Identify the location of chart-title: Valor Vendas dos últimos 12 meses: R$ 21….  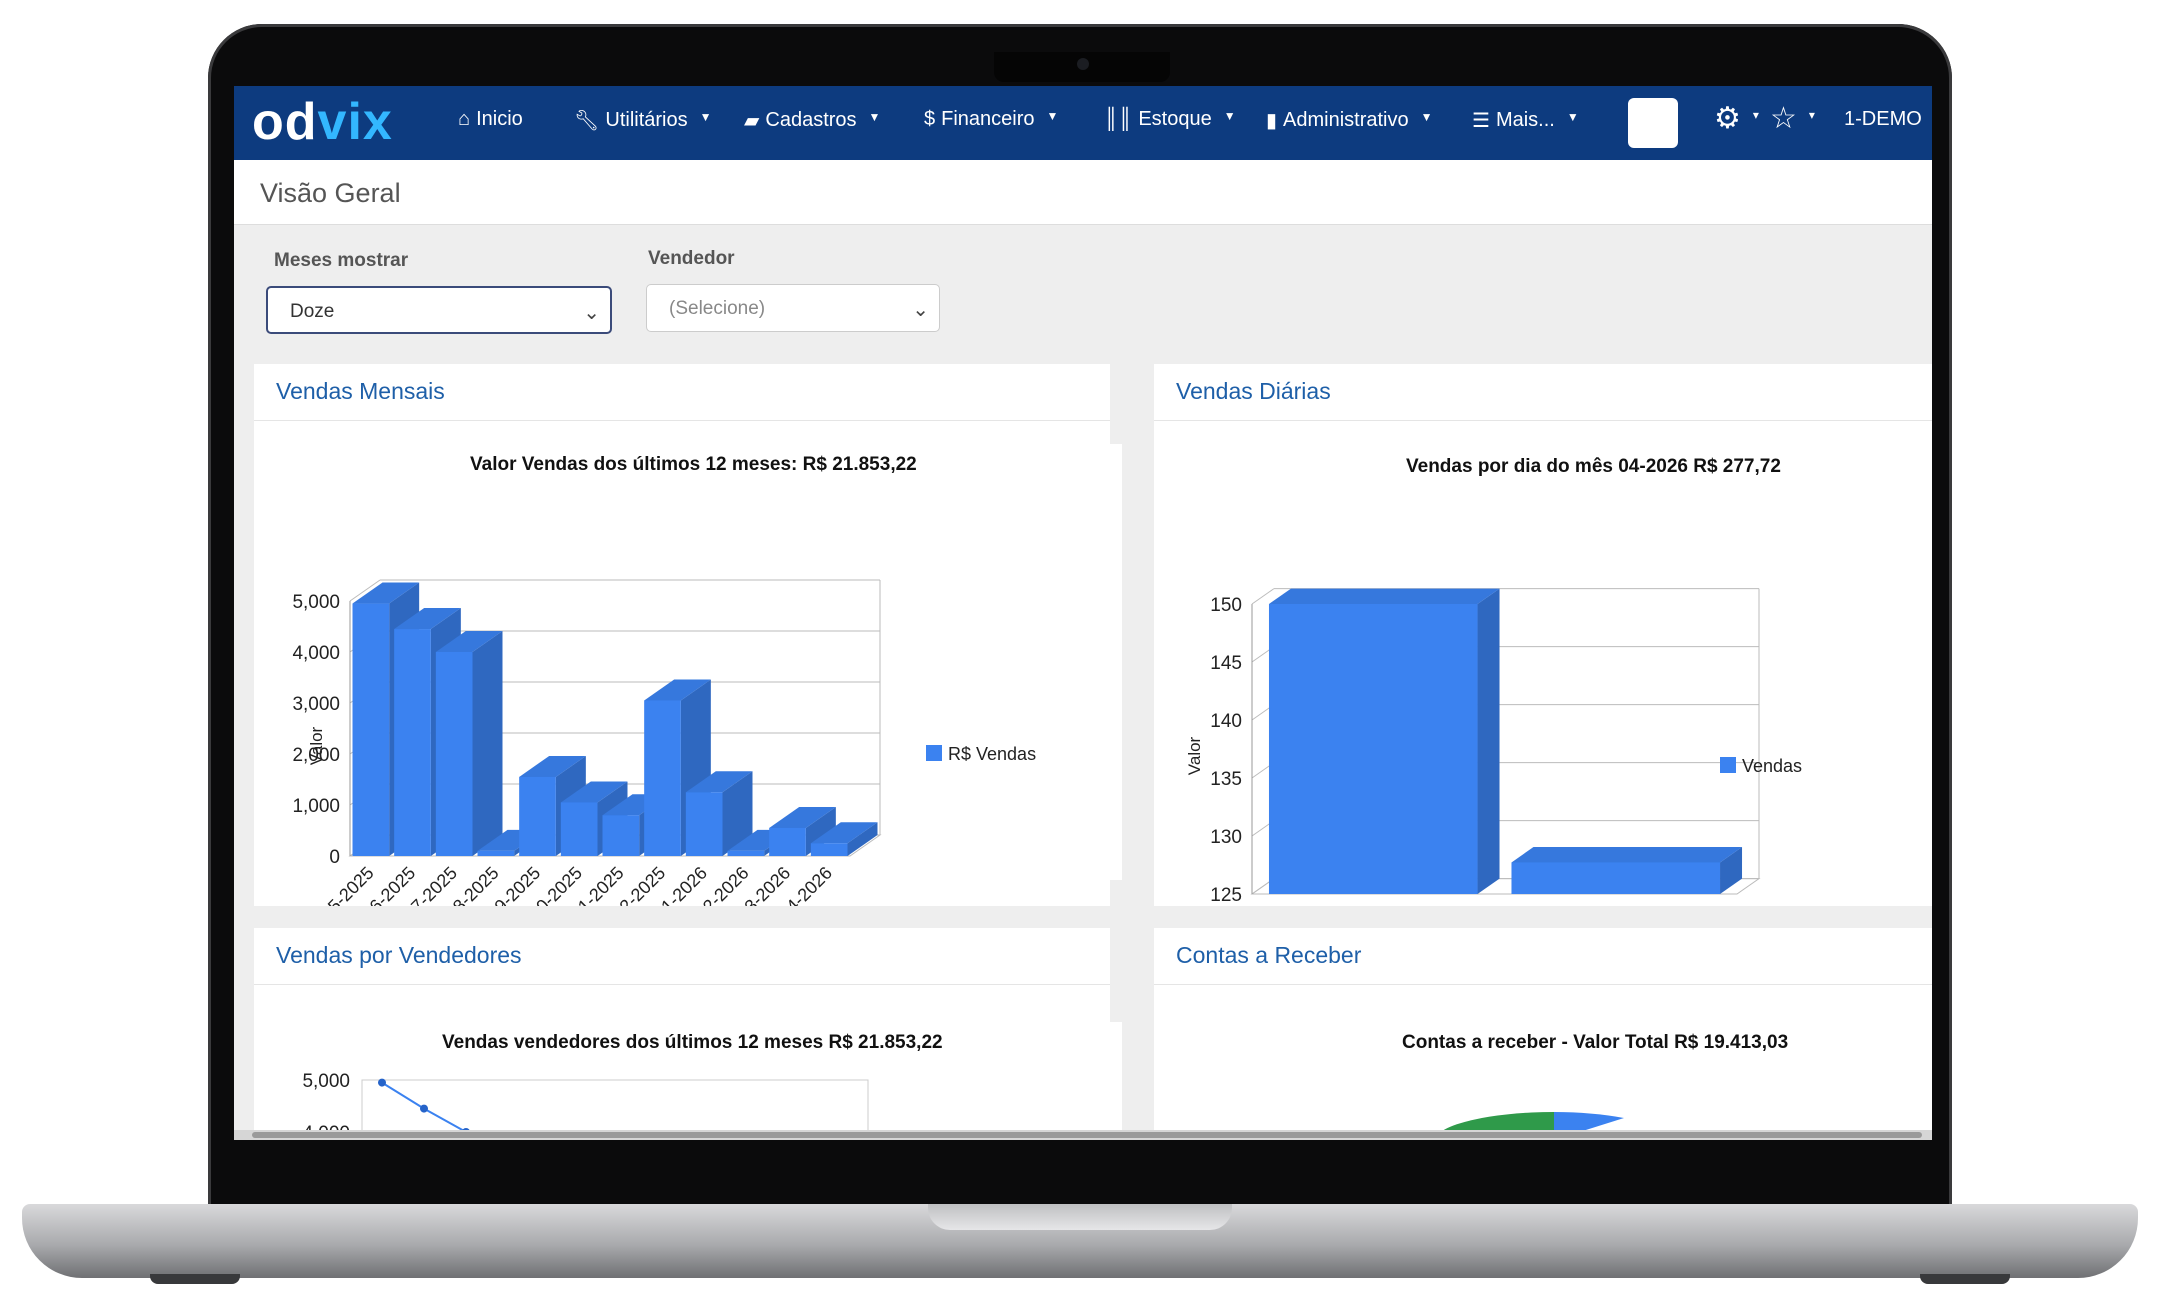
(693, 464).